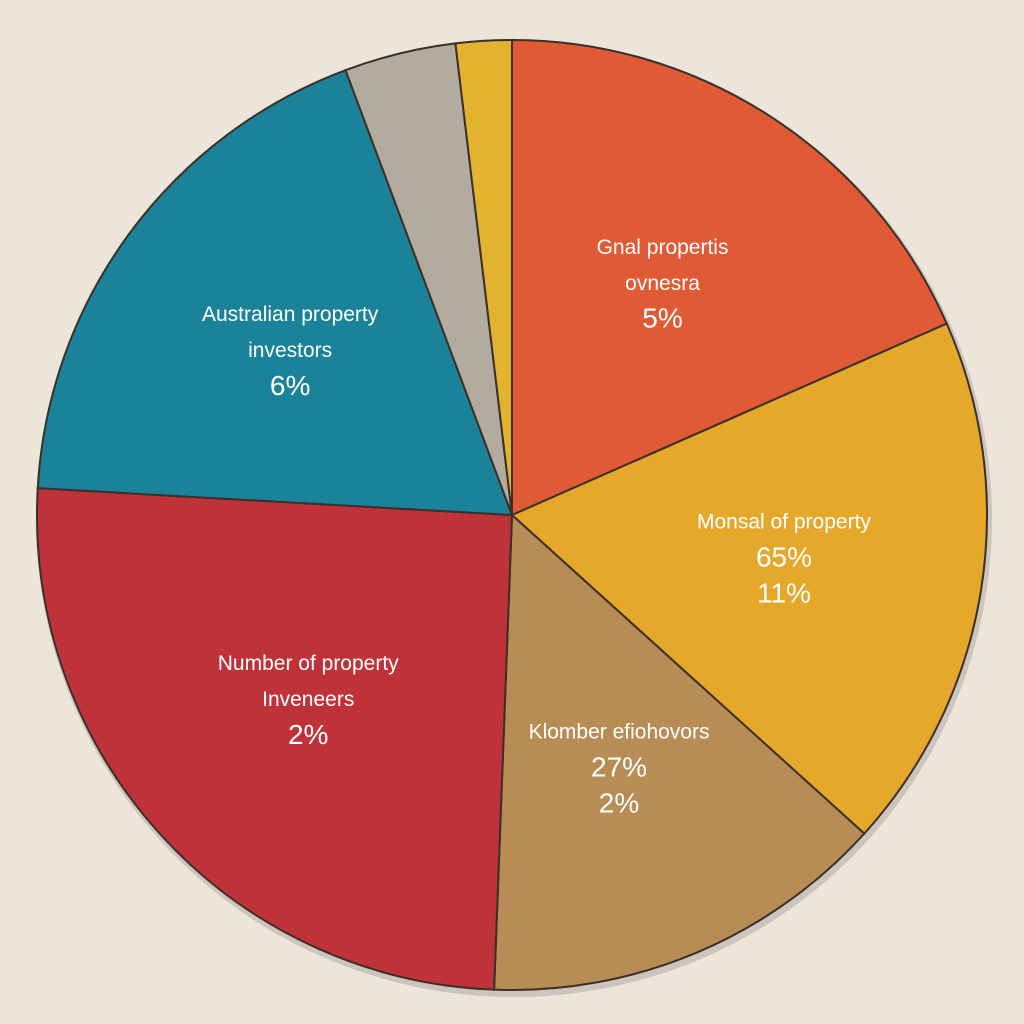 The height and width of the screenshot is (1024, 1024). I want to click on slice-label: Australian property, so click(290, 314).